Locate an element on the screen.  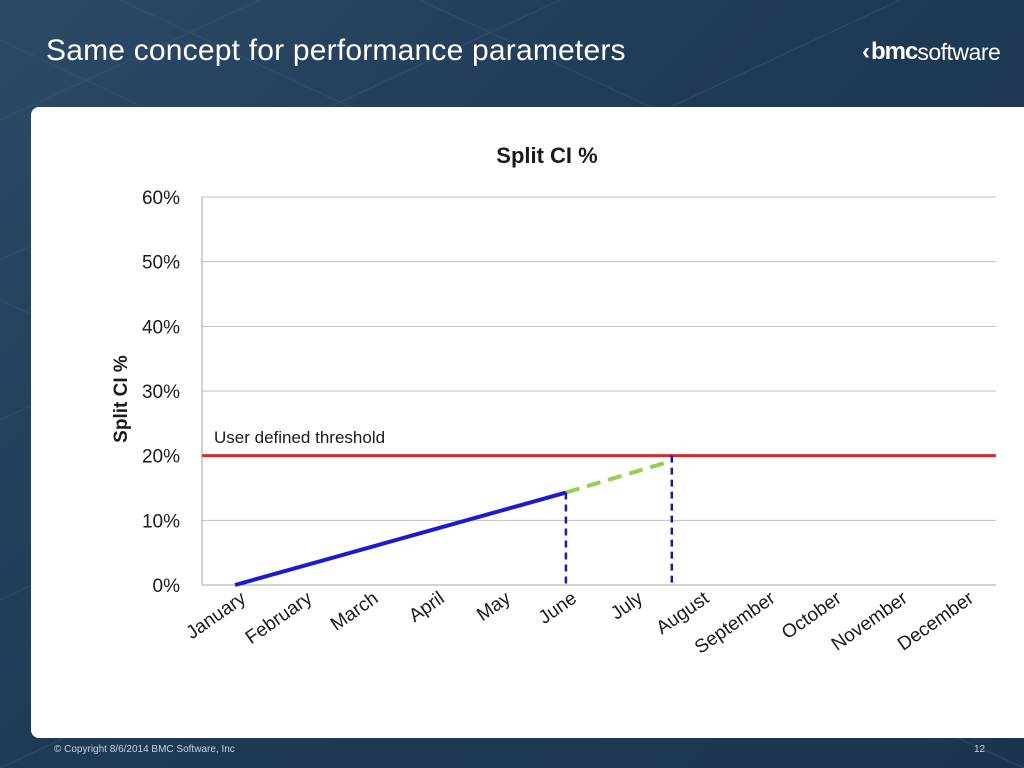
x-tick-label: December is located at coordinates (936, 622).